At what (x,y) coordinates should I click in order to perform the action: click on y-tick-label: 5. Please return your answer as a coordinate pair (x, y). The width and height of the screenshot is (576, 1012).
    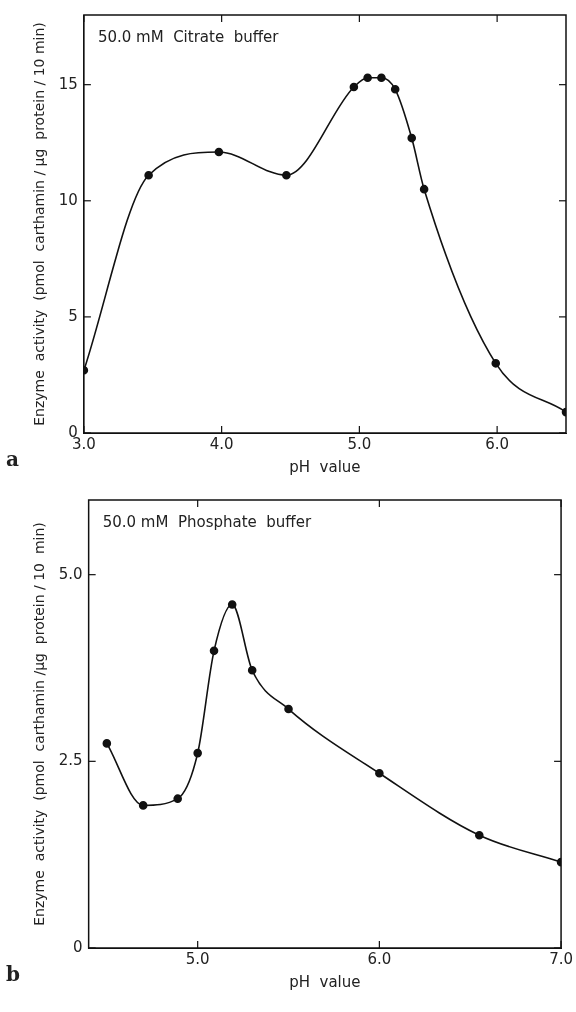
    Looking at the image, I should click on (73, 315).